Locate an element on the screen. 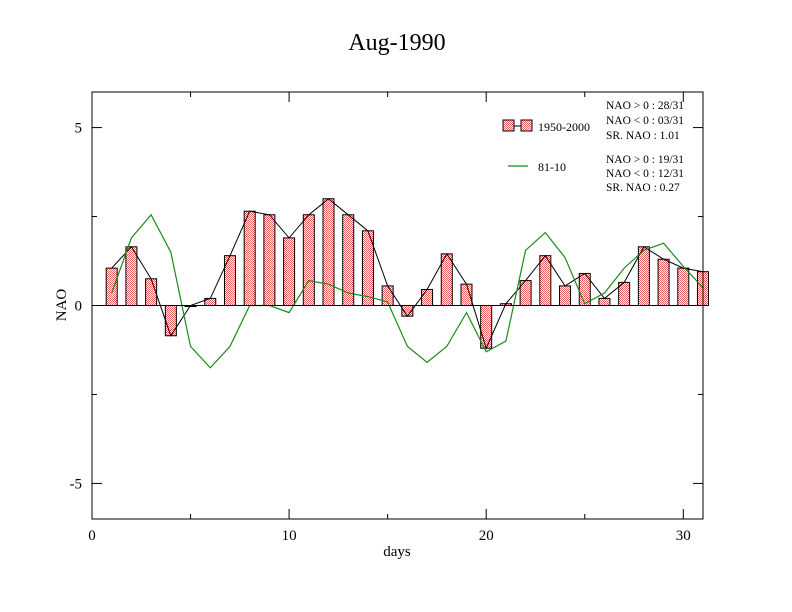  legend-stat-81-10: SR. NAO : 0.27 is located at coordinates (643, 188).